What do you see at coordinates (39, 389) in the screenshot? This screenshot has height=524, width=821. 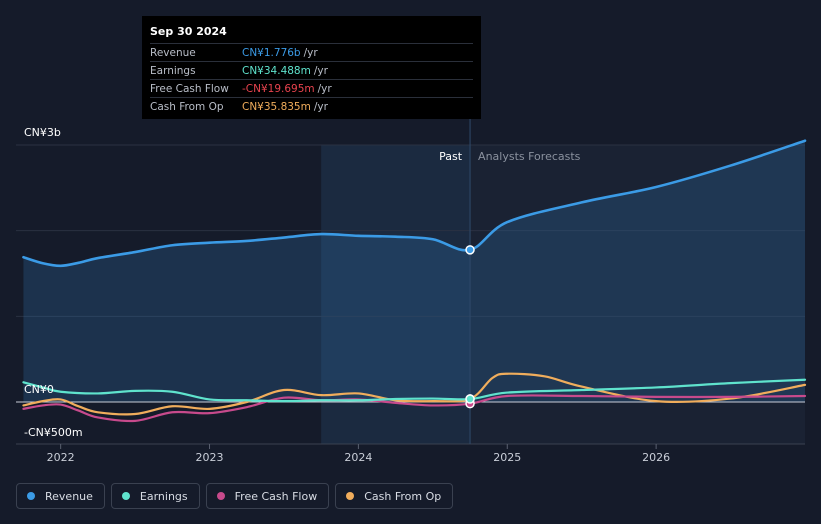 I see `y-tick-label: CN¥0` at bounding box center [39, 389].